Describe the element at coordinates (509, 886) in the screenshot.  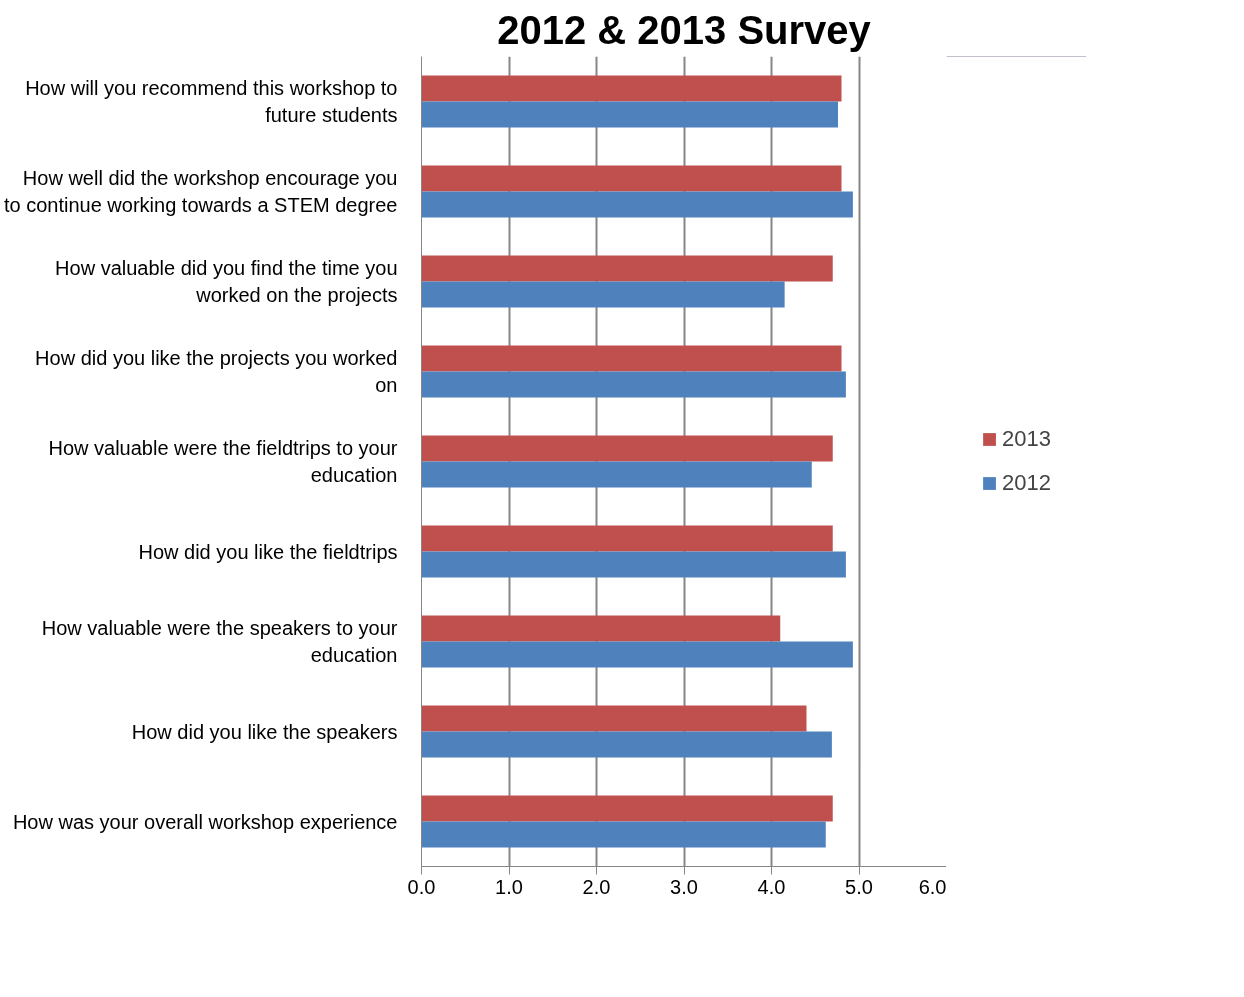
I see `x-tick-label: 1.0` at that location.